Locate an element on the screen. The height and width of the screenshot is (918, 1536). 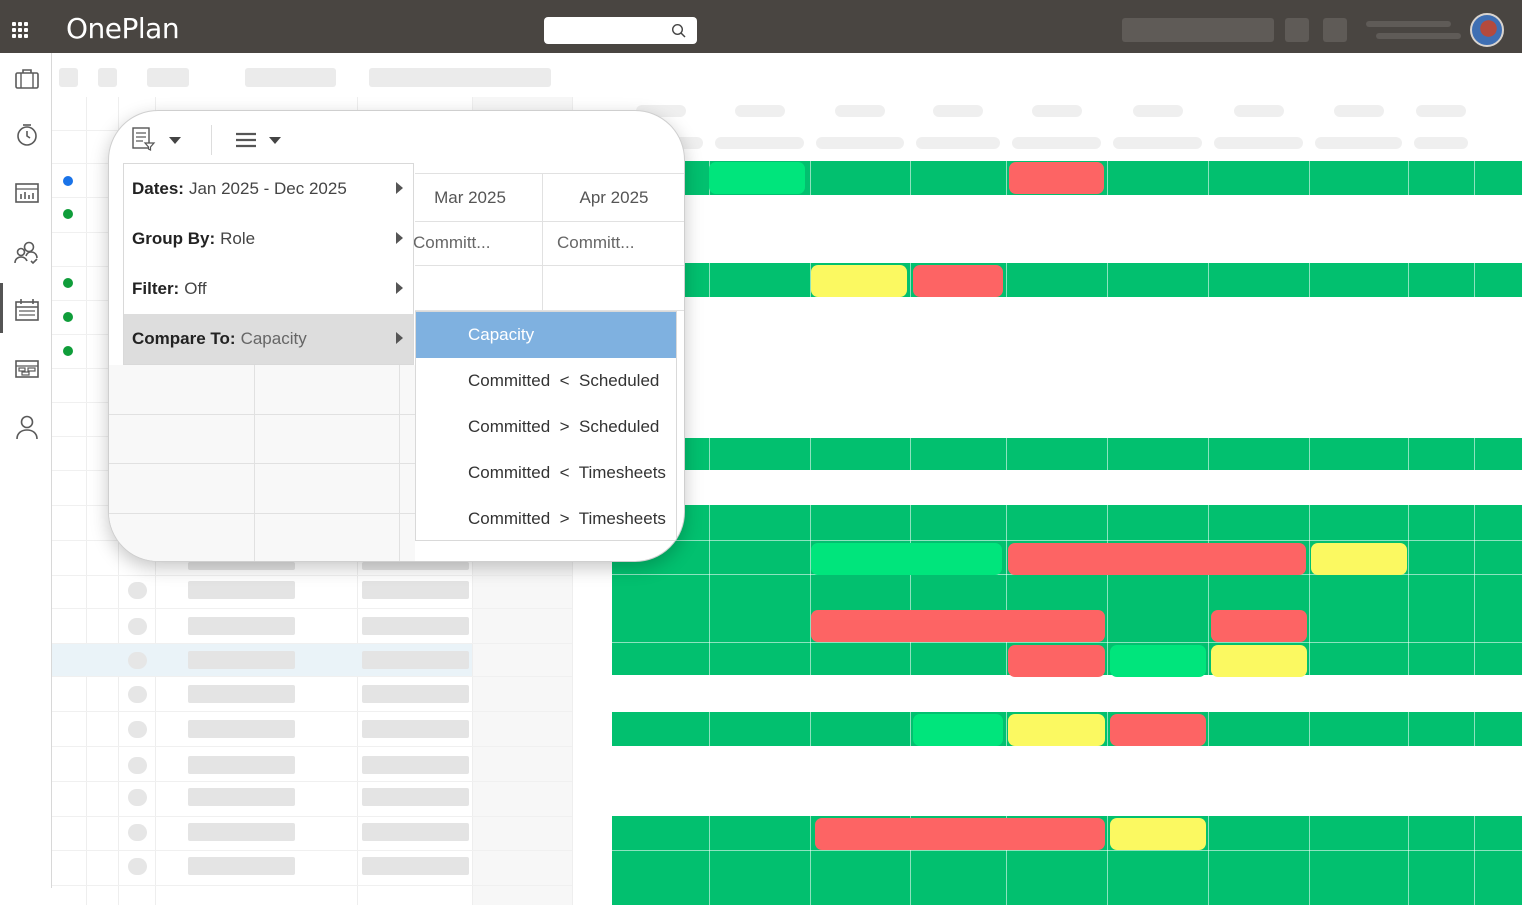
submenu-item-capacity: Capacity is located at coordinates (546, 335).